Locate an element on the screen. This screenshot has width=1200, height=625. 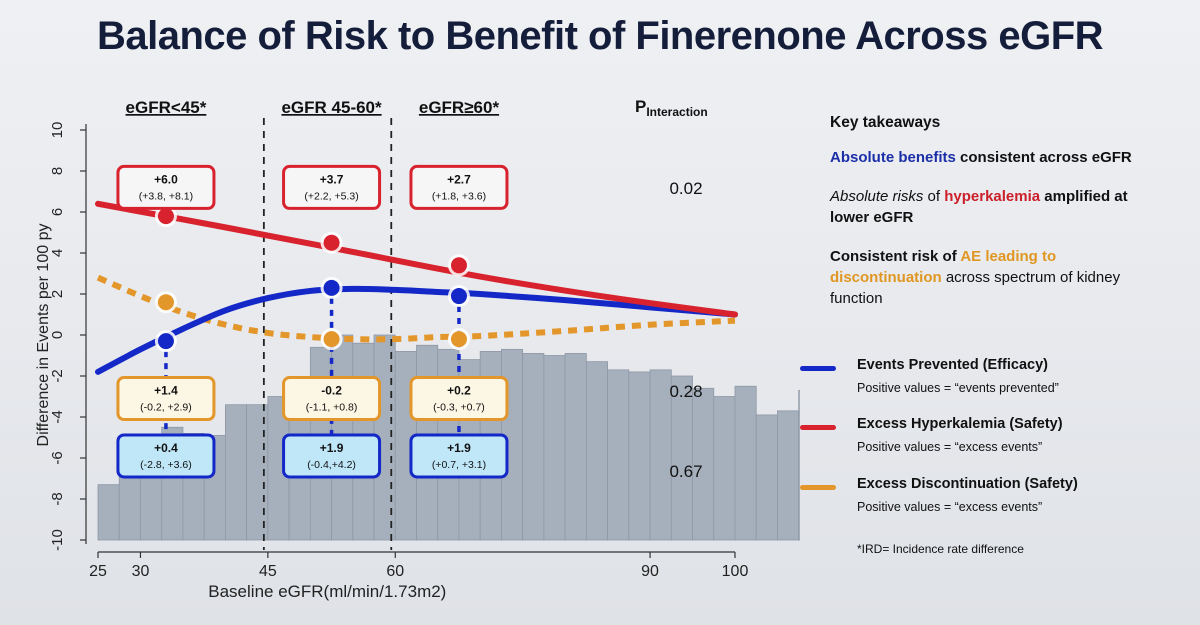
y-axis-label: Difference in Events per 100 py is located at coordinates (43, 335).